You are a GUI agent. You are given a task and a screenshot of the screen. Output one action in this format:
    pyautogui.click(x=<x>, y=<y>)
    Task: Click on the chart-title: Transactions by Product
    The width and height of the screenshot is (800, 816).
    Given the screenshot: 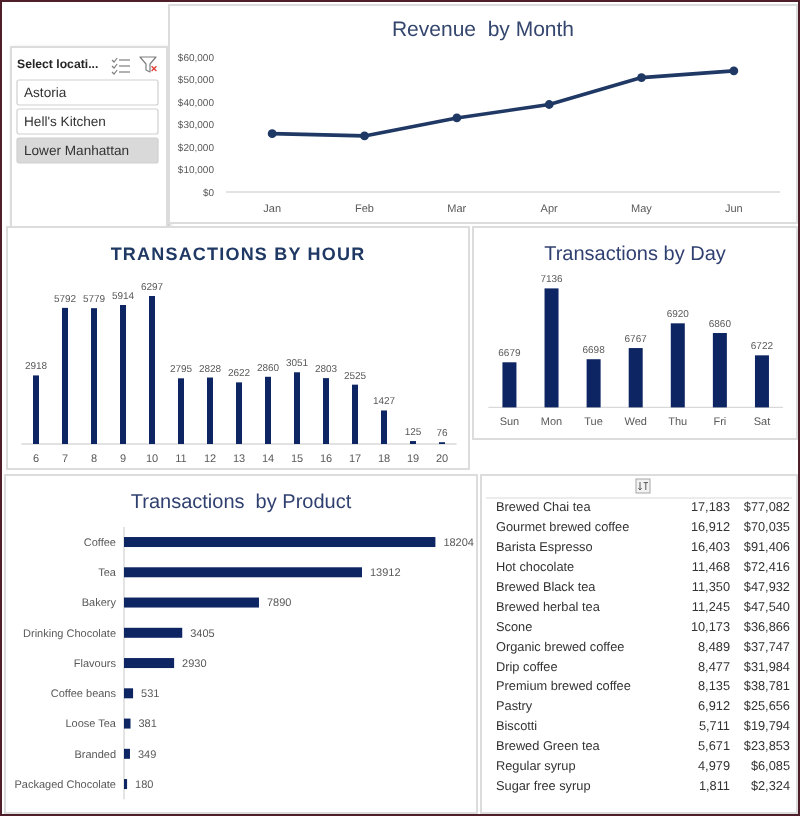 What is the action you would take?
    pyautogui.click(x=241, y=503)
    